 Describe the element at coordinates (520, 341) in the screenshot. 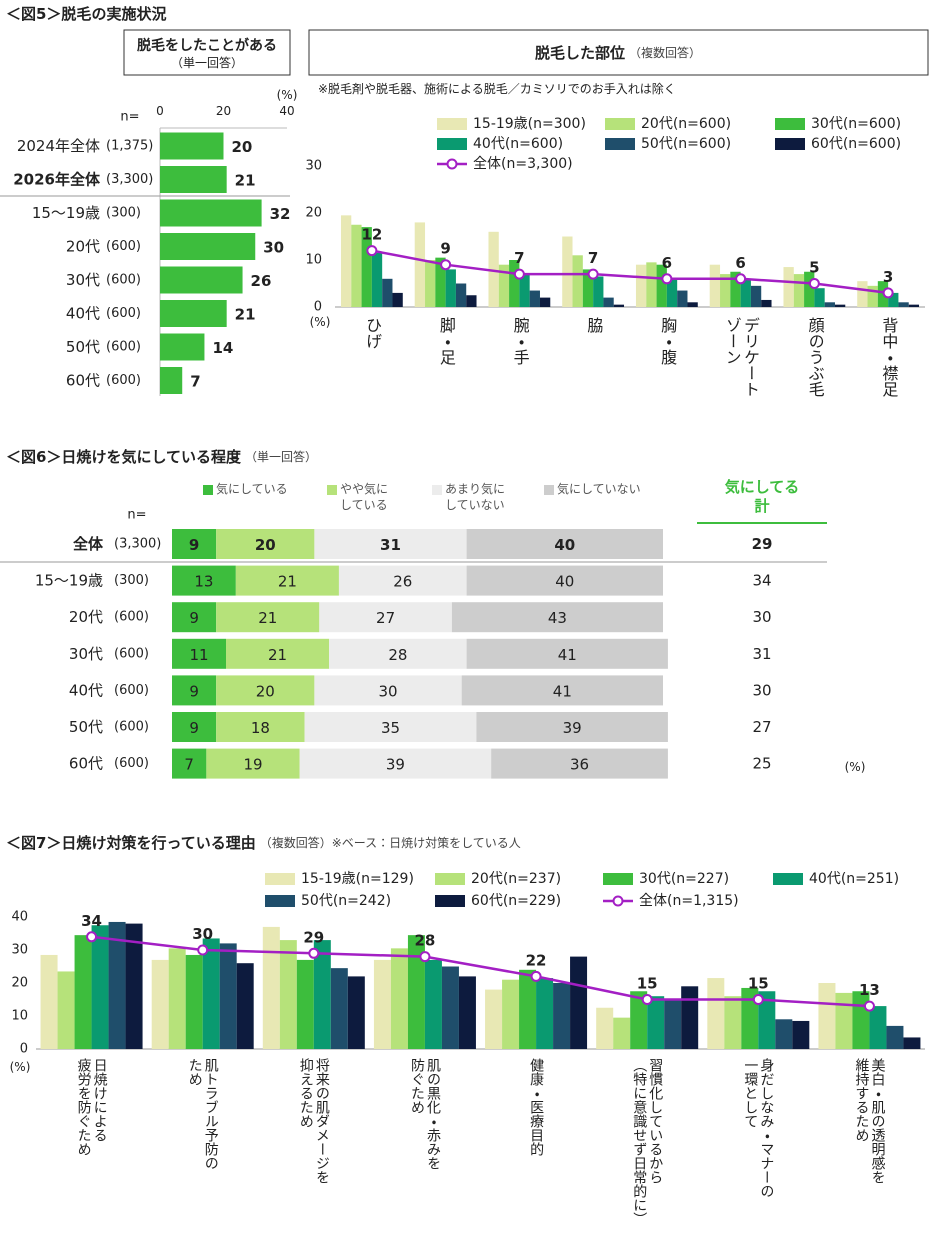

I see `category-label: 腕・手` at that location.